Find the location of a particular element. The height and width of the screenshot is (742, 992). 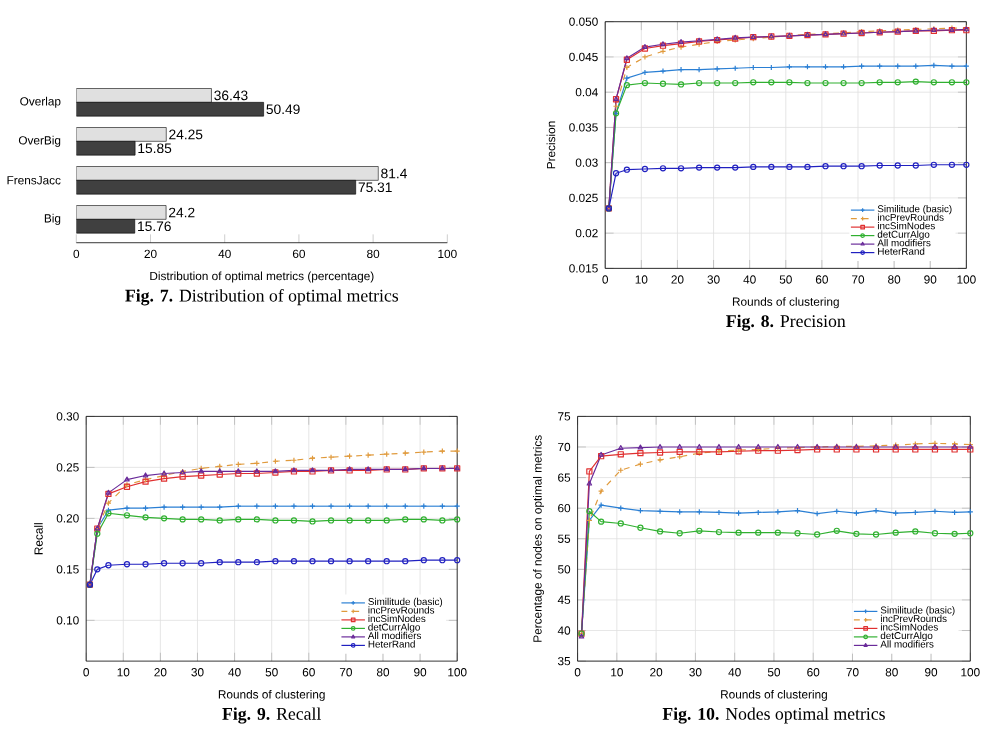

text: Fig. 7. Distribution of optimal metrics is located at coordinates (262, 297).